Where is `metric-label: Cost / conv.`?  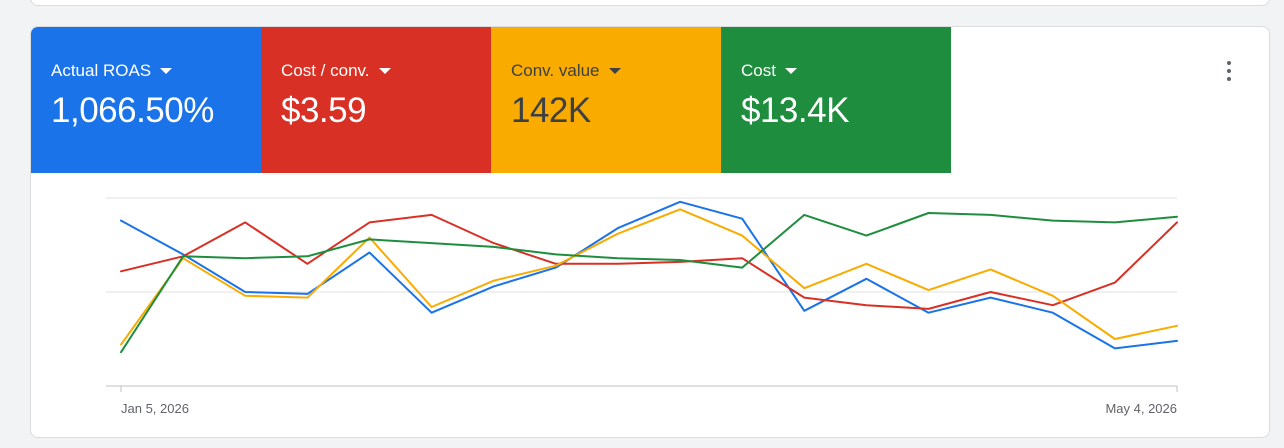 metric-label: Cost / conv. is located at coordinates (325, 70).